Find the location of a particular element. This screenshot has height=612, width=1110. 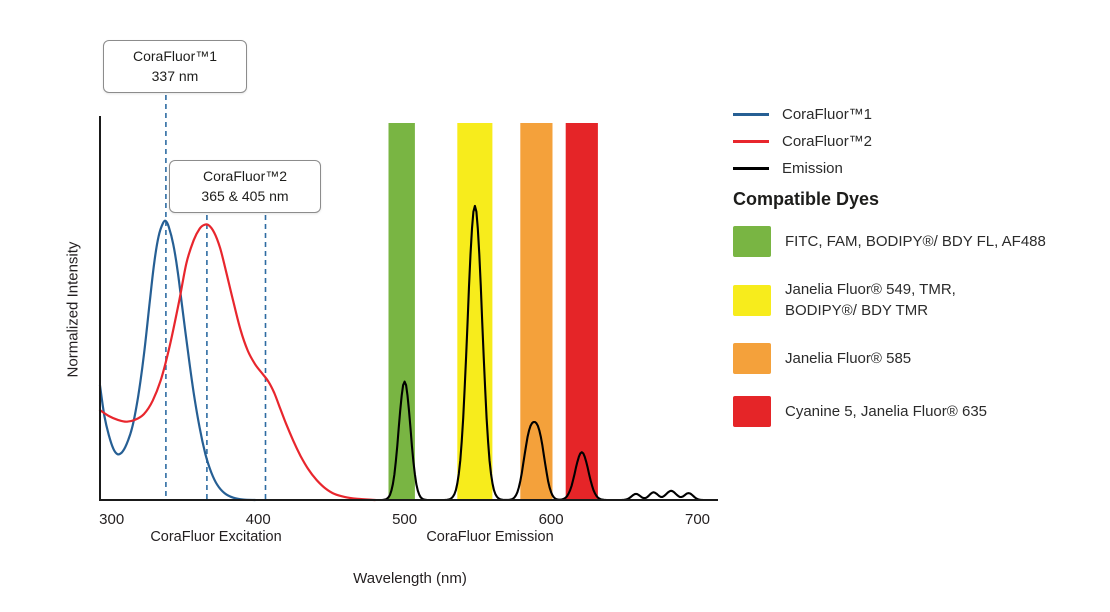

emission-section-label: CoraFluor Emission is located at coordinates (490, 537).